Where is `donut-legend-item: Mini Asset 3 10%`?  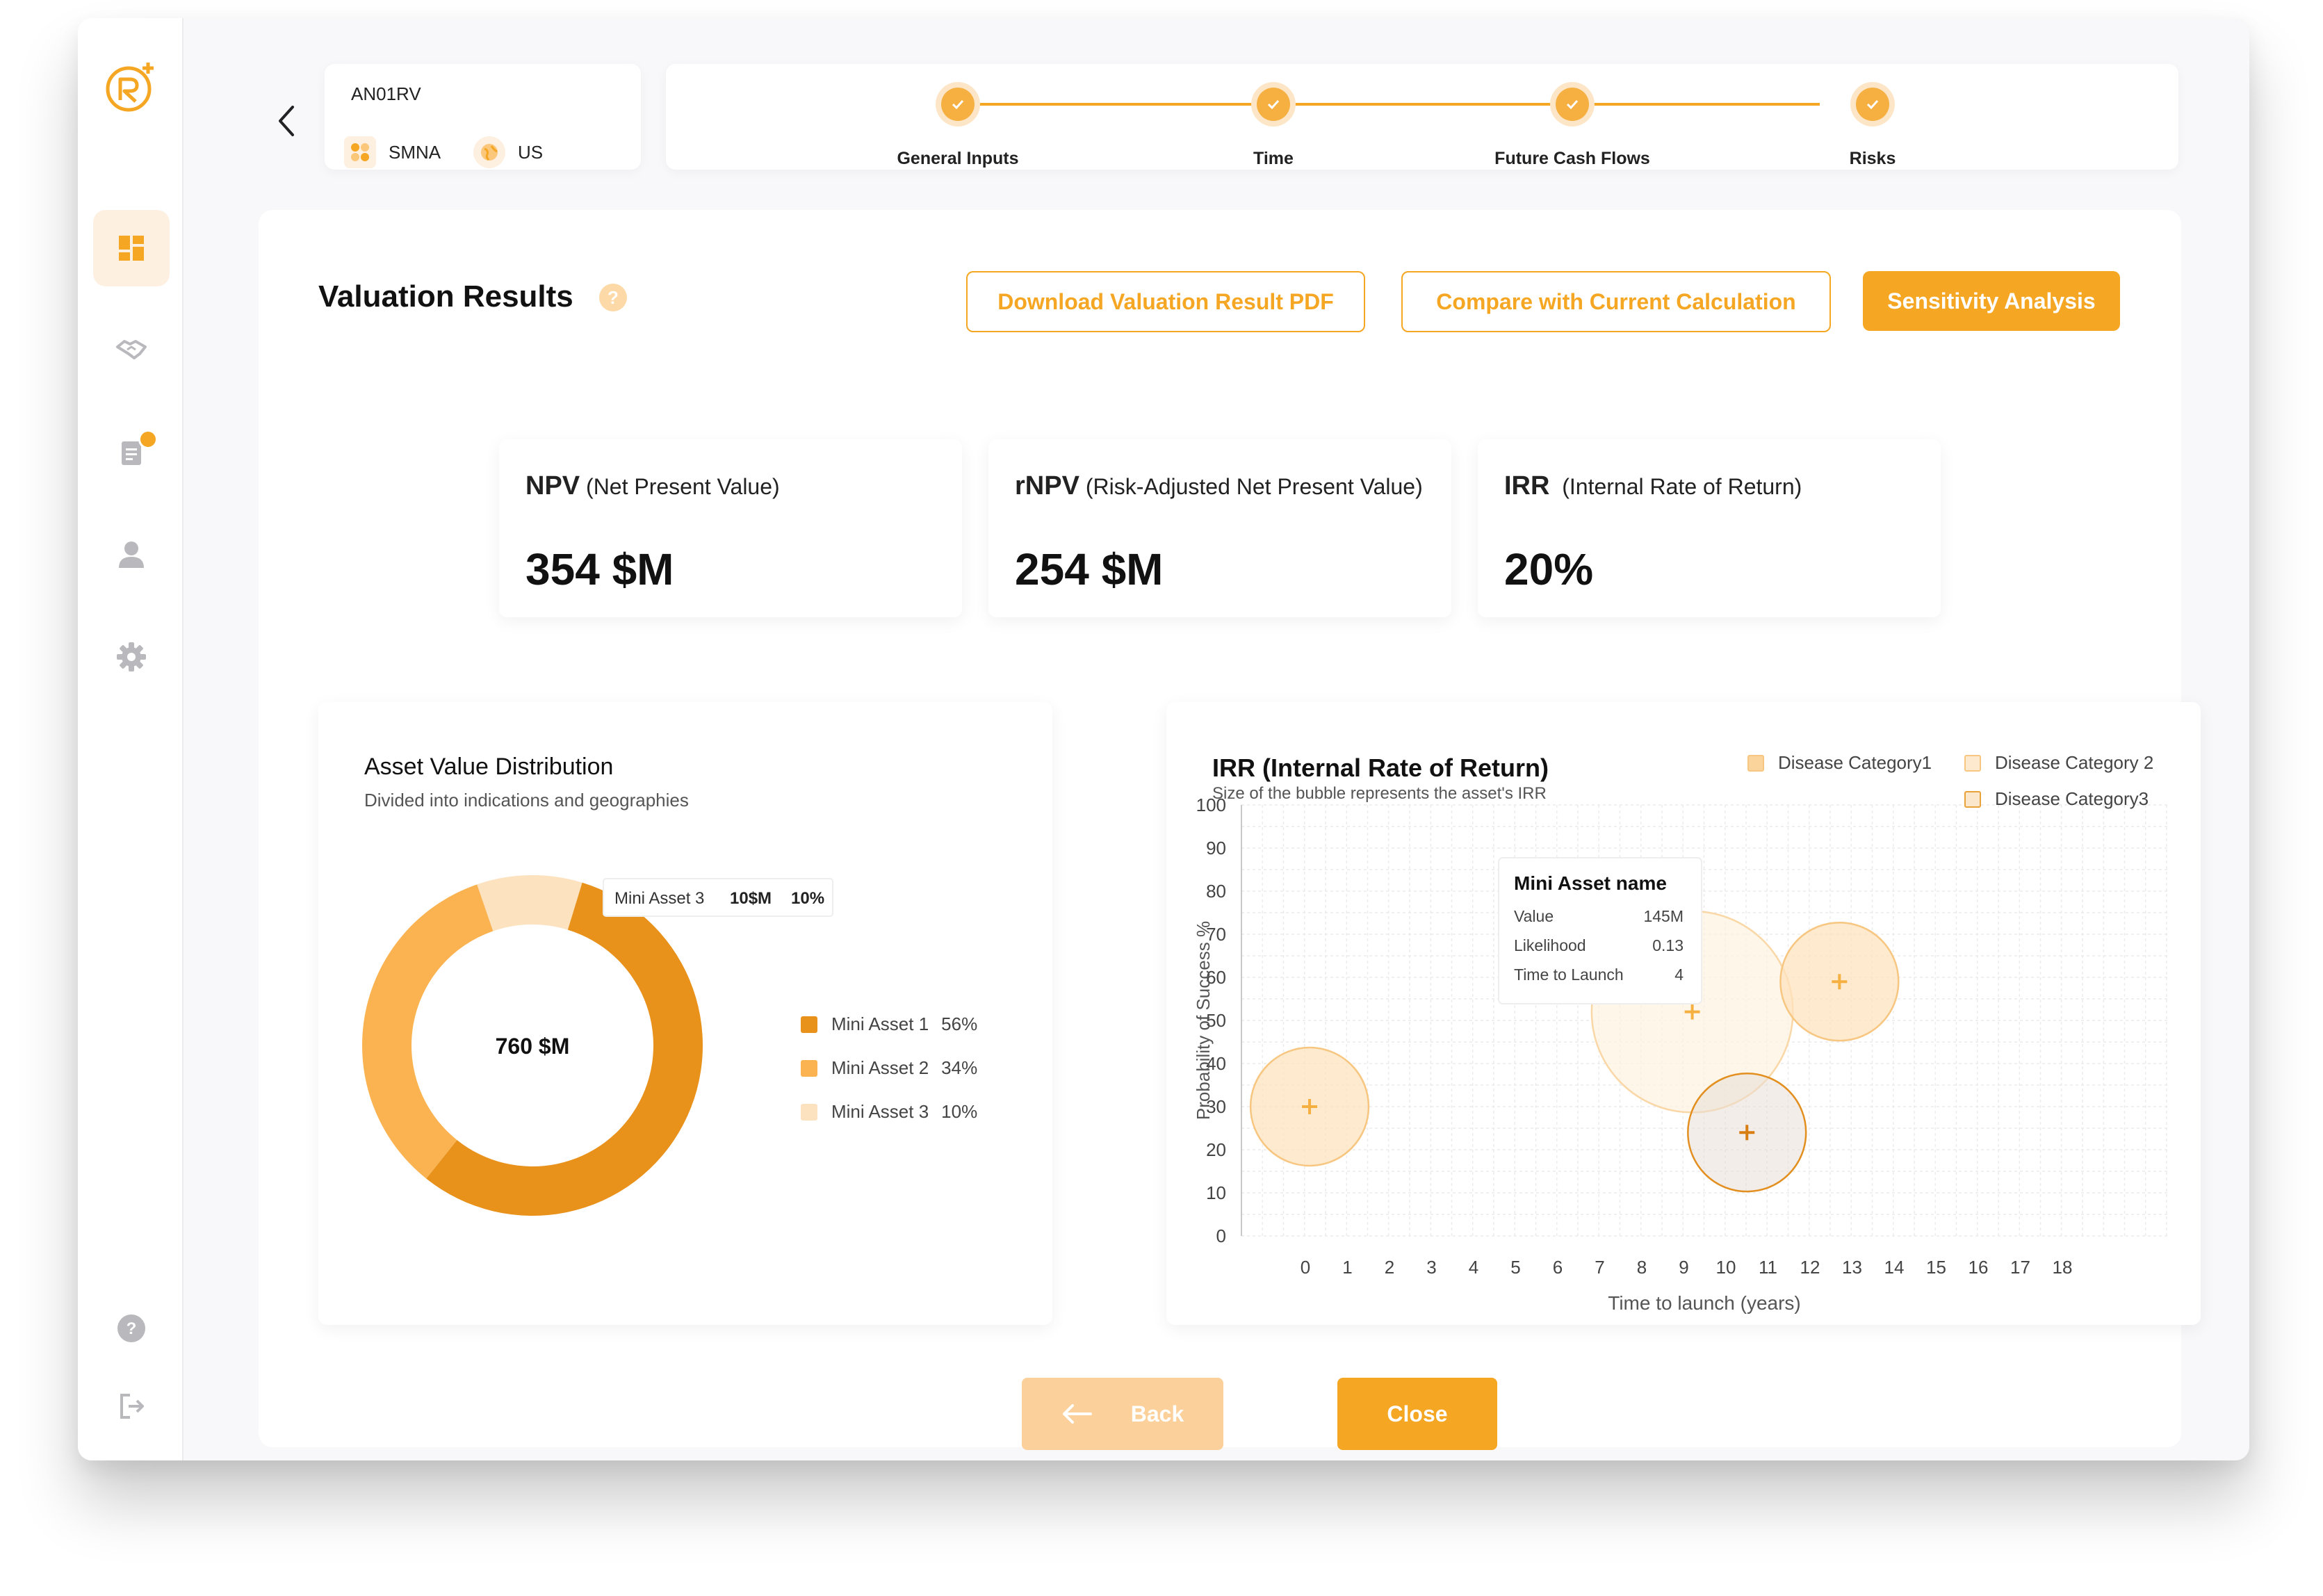
donut-legend-item: Mini Asset 3 10% is located at coordinates (889, 1112).